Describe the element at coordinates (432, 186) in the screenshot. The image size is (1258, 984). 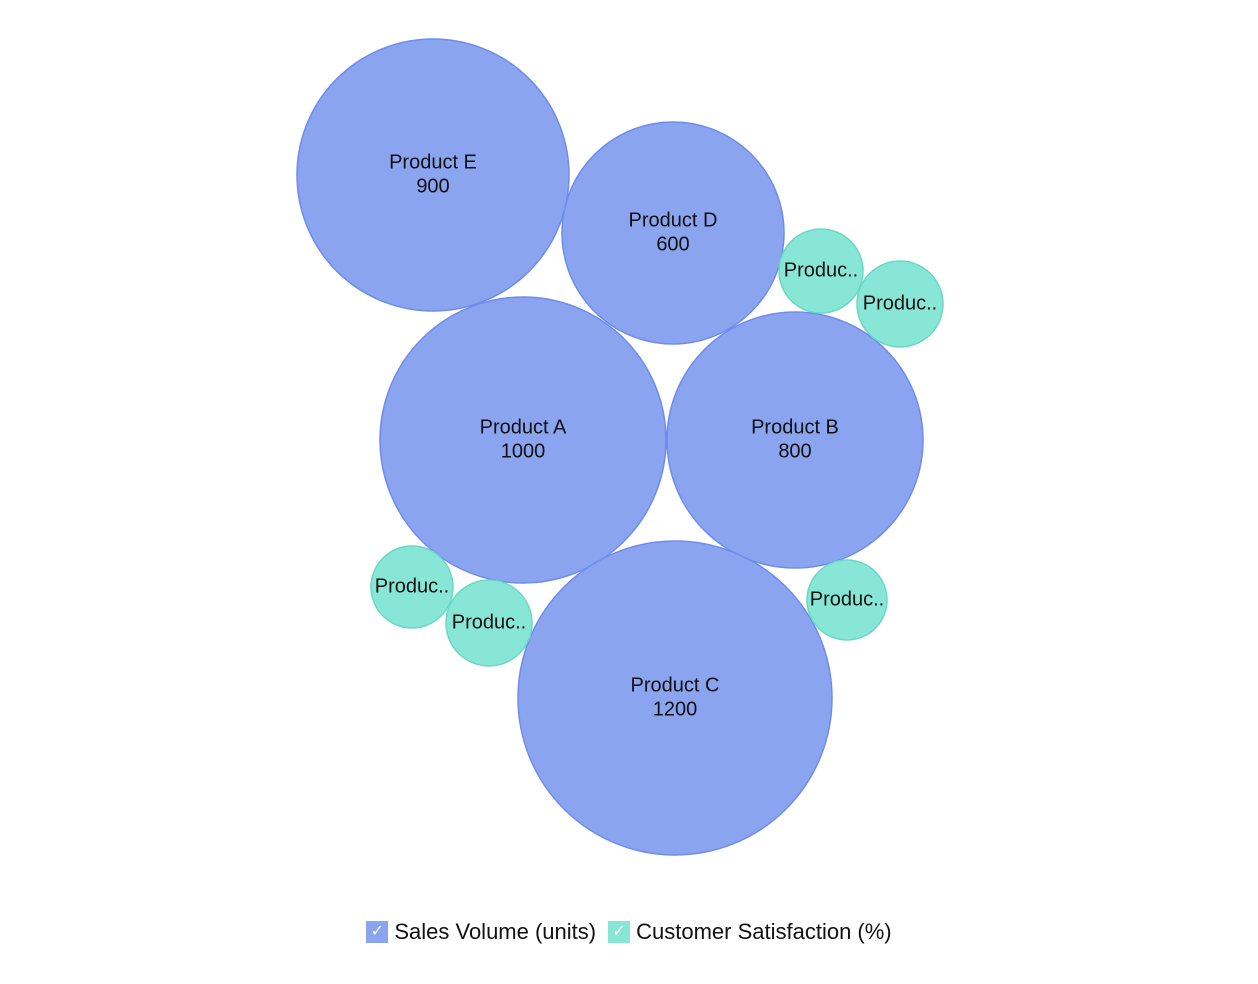
I see `bubble-value-product-e: 900` at that location.